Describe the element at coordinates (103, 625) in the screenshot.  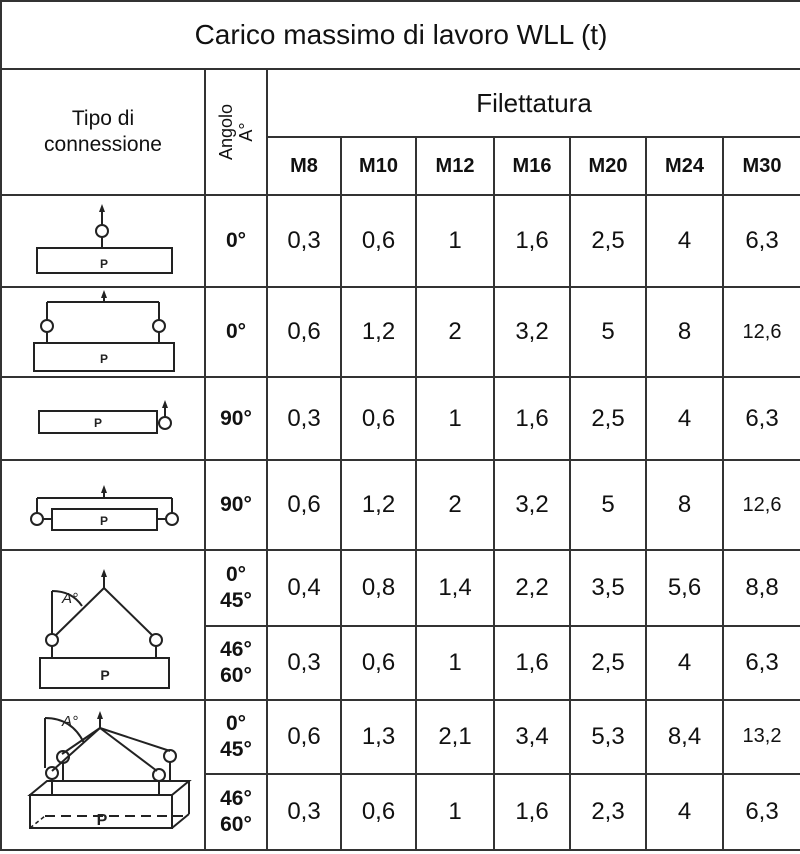
I see `two-leg-sling-angle-diagram: A° P` at that location.